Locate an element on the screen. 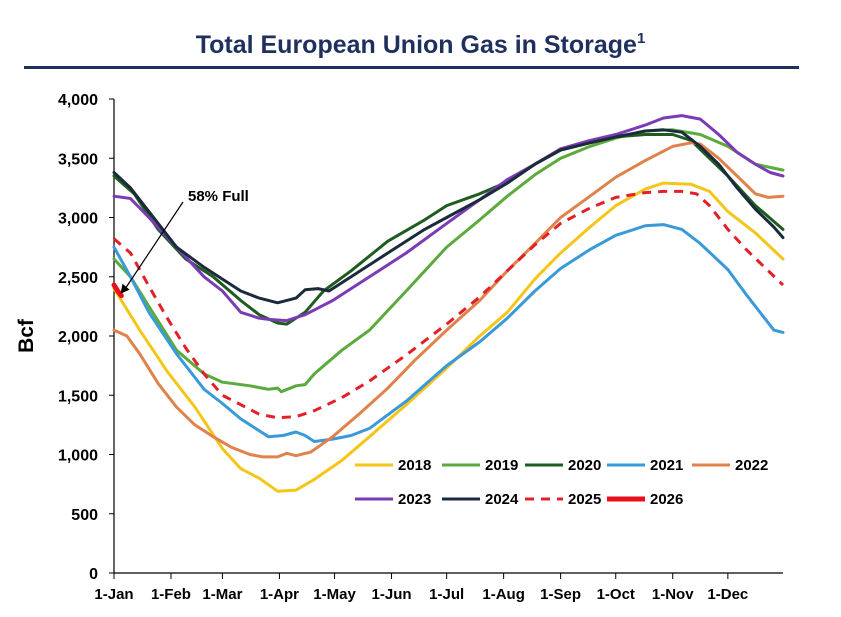 The height and width of the screenshot is (617, 841). legend-label: 2020 is located at coordinates (584, 465).